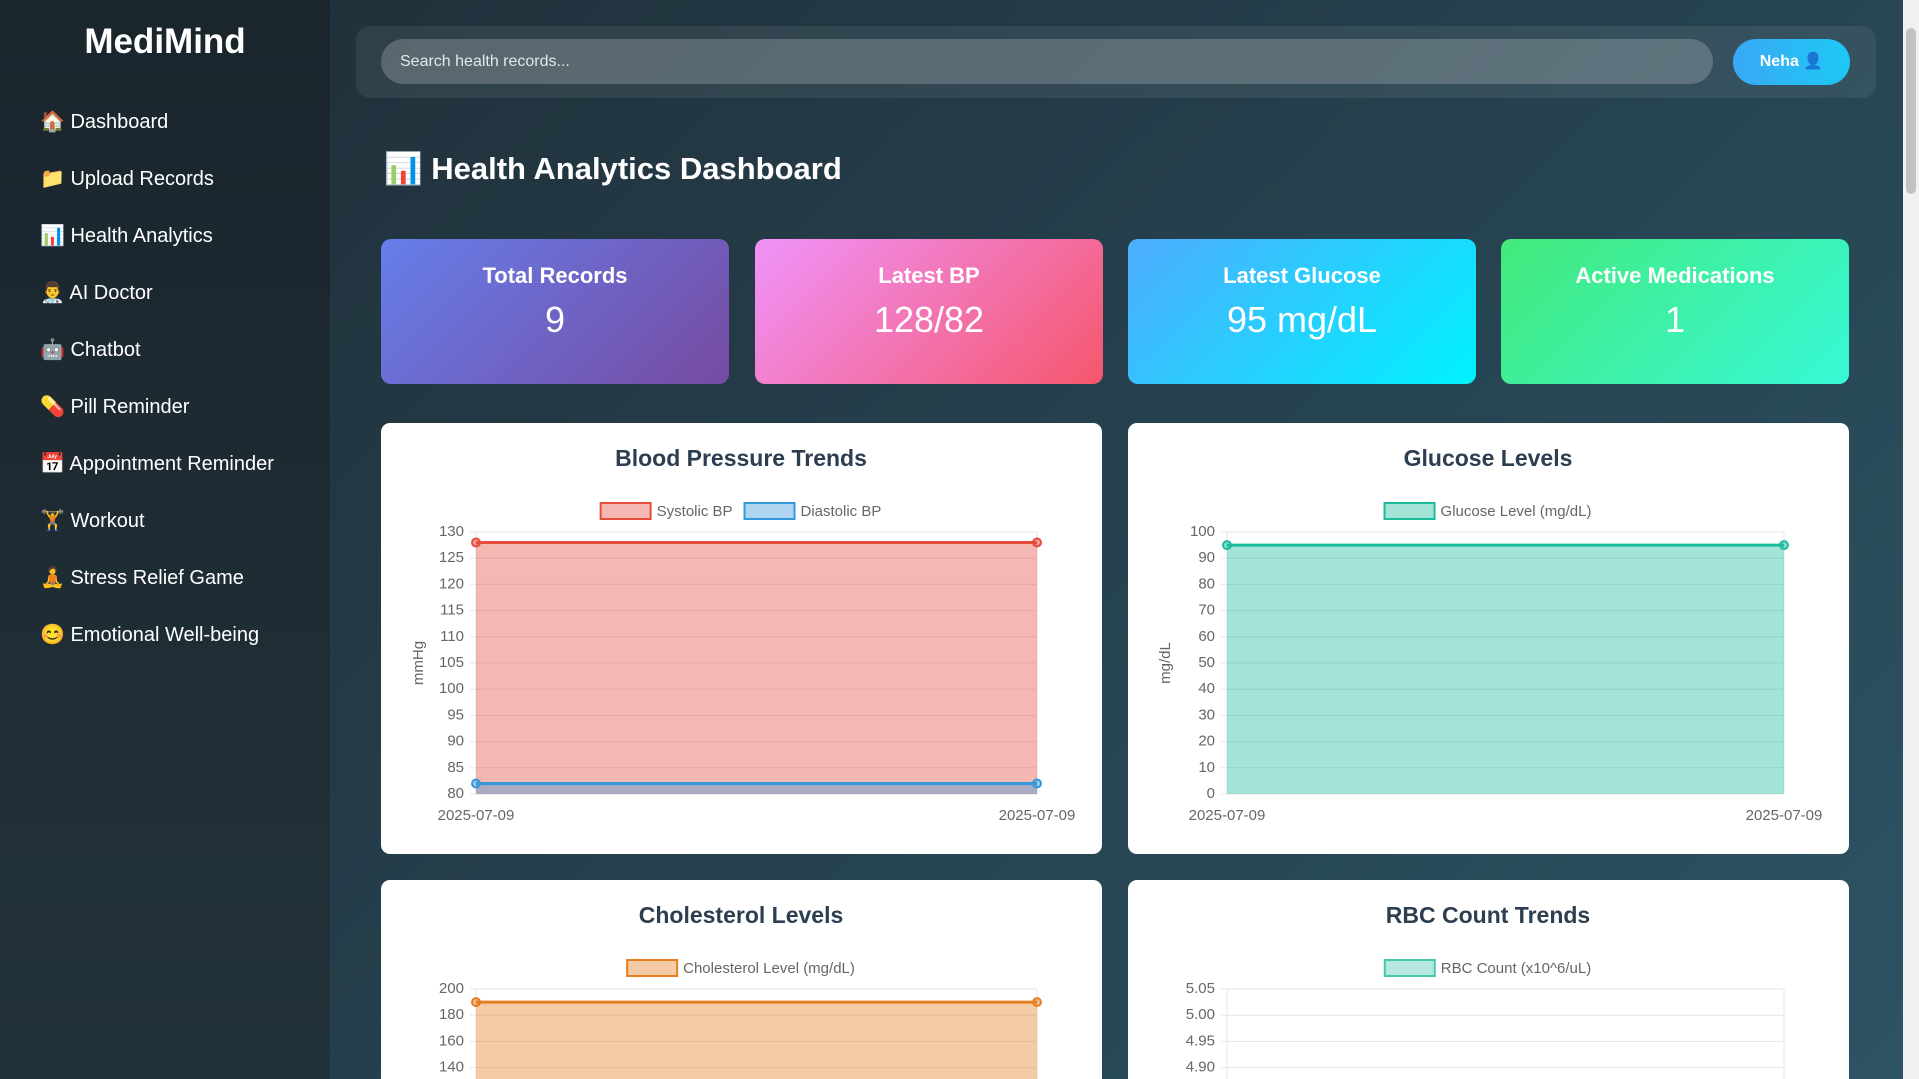 The image size is (1919, 1079). What do you see at coordinates (157, 464) in the screenshot?
I see `nav-item: 📅 Appointment Reminder` at bounding box center [157, 464].